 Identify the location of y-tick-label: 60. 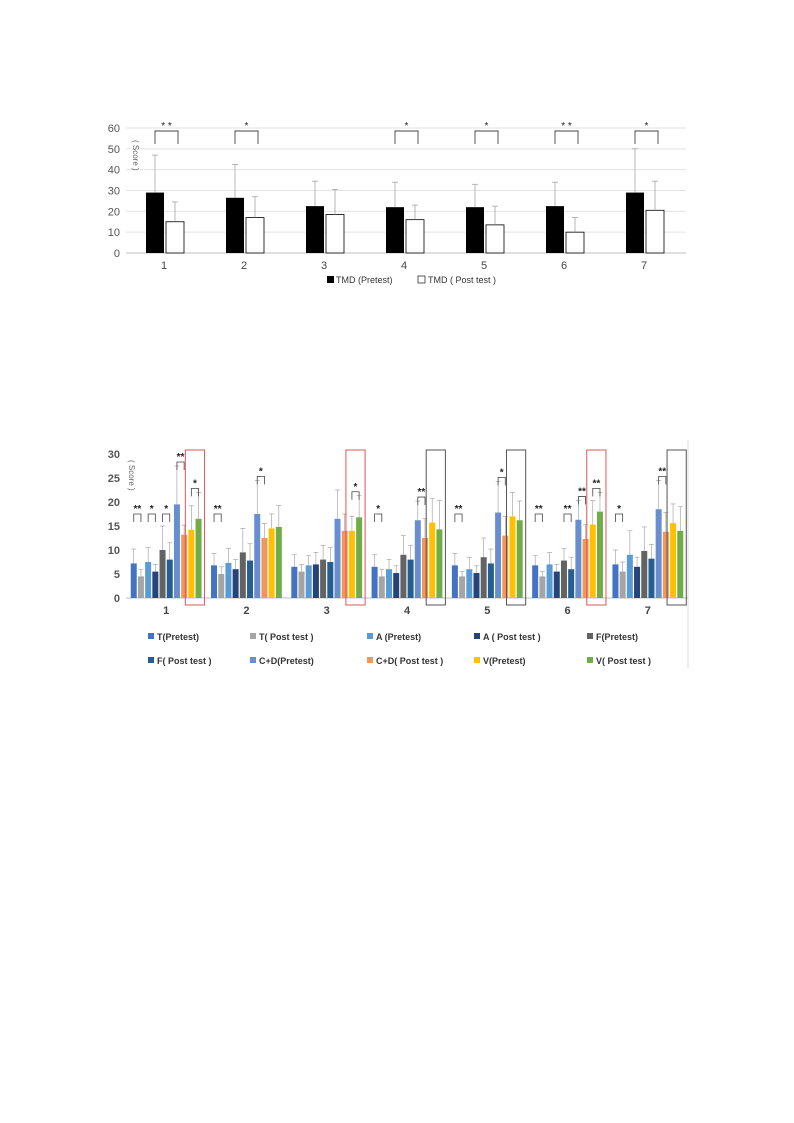
(114, 129).